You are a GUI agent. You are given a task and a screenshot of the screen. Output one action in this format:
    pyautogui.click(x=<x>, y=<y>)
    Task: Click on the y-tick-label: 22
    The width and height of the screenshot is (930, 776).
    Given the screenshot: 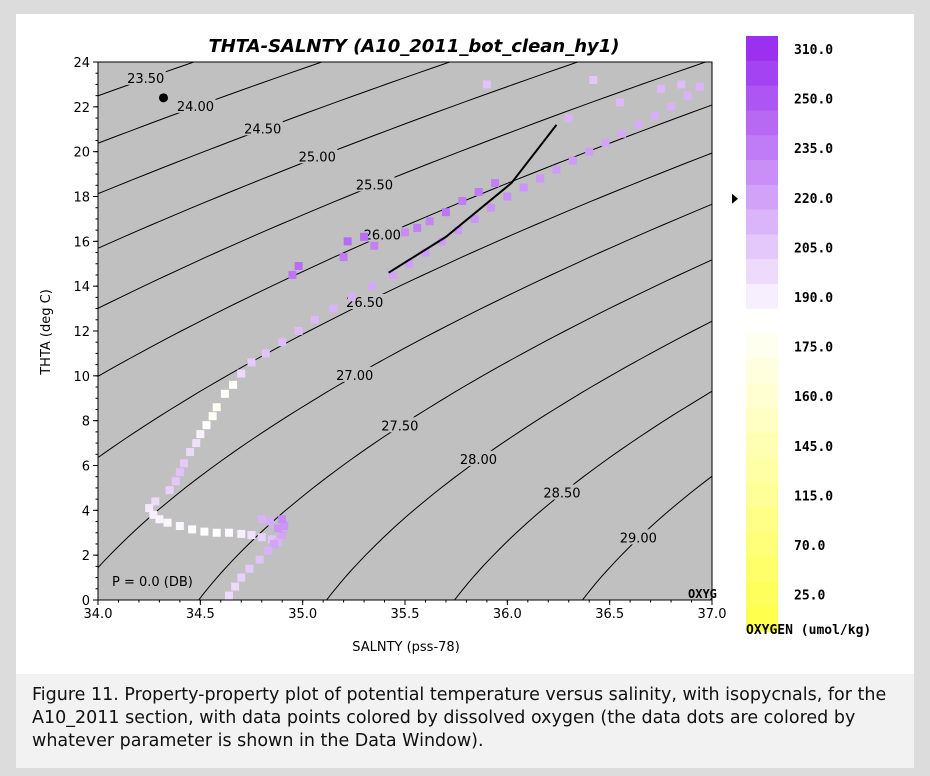 What is the action you would take?
    pyautogui.click(x=81, y=108)
    